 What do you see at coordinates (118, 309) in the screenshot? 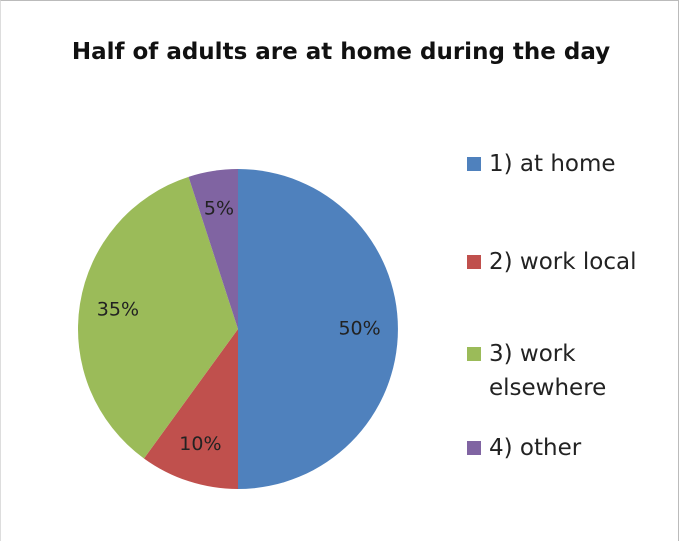
I see `data-label: 35%` at bounding box center [118, 309].